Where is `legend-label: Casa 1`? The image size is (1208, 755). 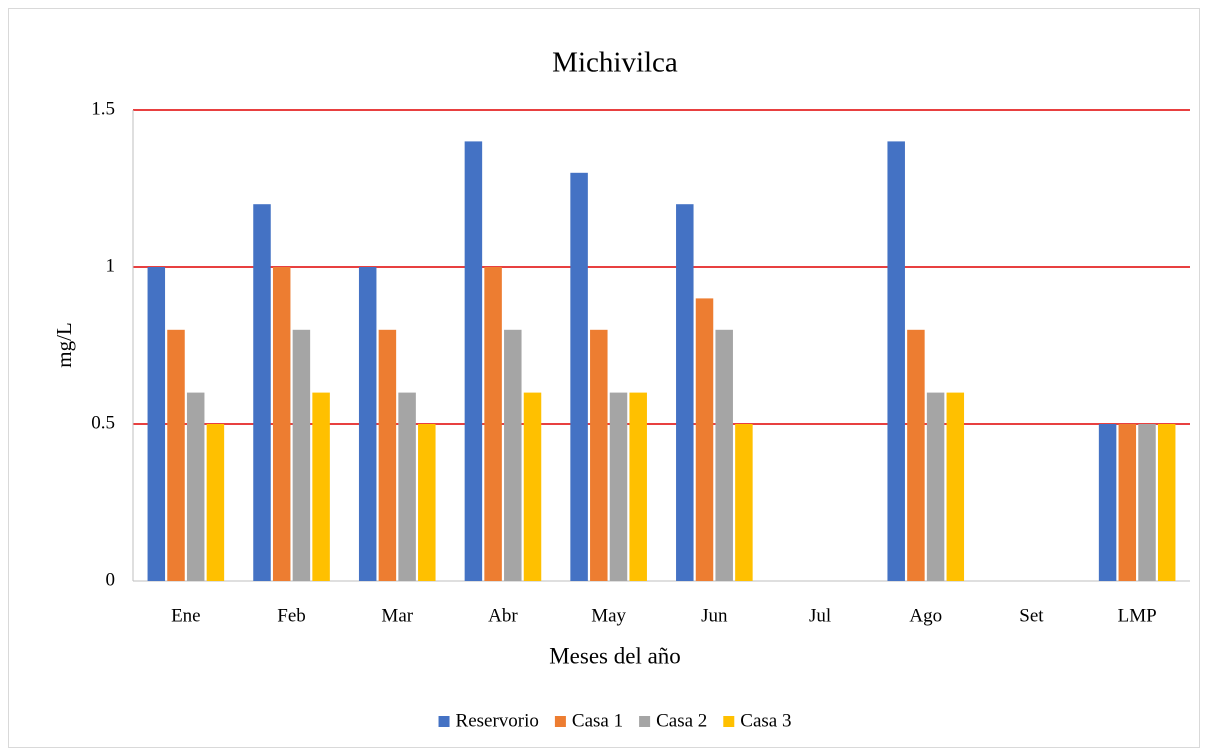
legend-label: Casa 1 is located at coordinates (597, 720).